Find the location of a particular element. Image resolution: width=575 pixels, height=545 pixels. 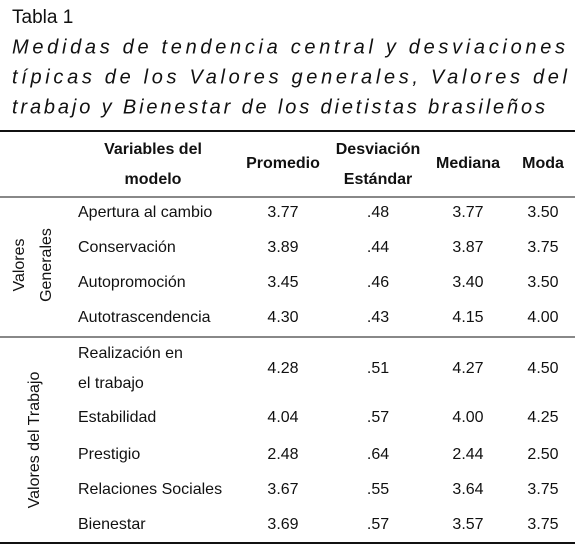

variable-name: Bienestar is located at coordinates (112, 524).